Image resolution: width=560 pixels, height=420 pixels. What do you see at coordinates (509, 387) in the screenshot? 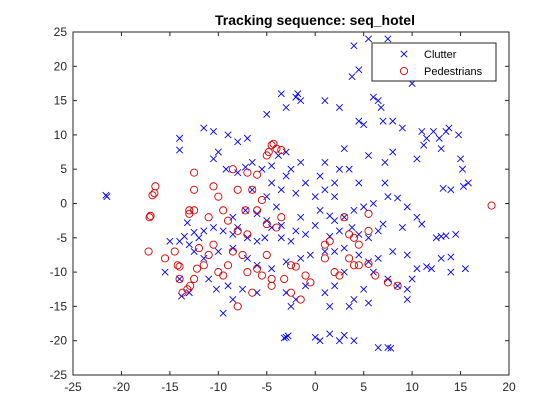
I see `x-tick-label: 20` at bounding box center [509, 387].